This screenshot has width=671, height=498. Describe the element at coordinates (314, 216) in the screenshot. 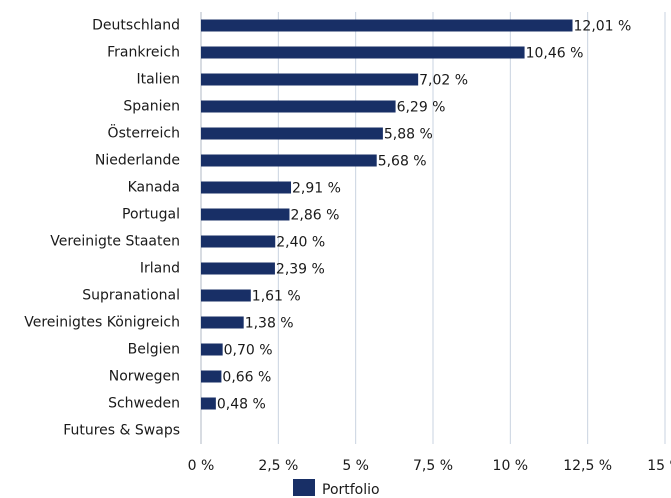

I see `data-label: 2,86 %` at that location.